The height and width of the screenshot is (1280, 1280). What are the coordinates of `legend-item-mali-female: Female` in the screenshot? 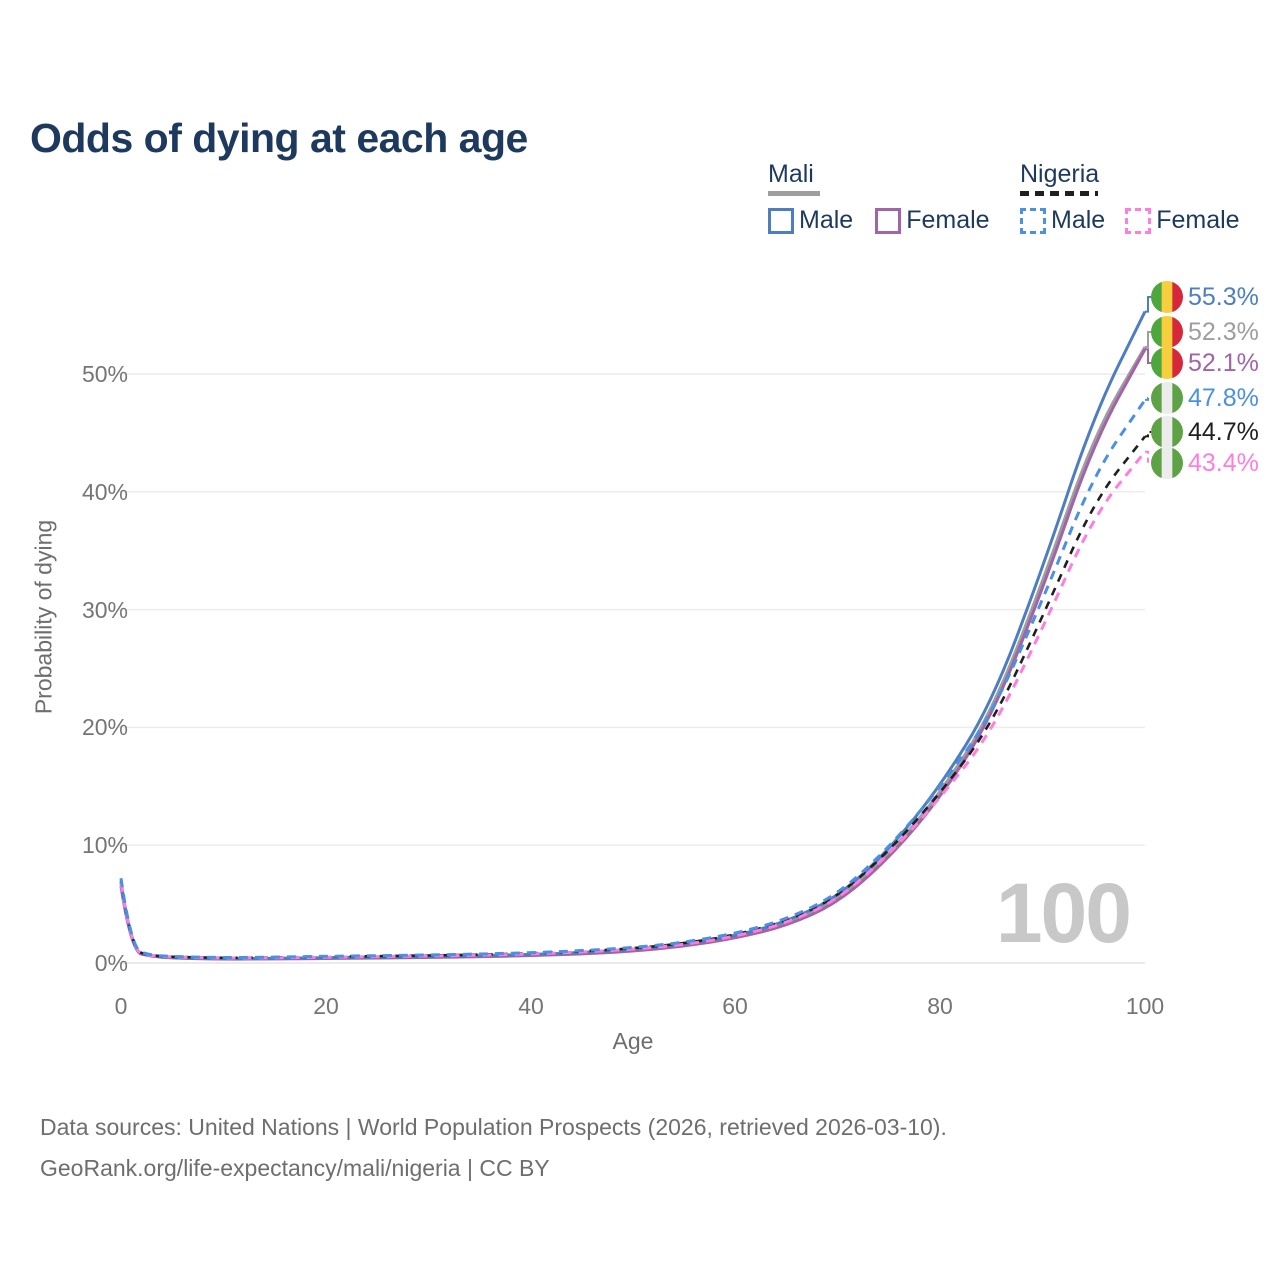 It's located at (932, 220).